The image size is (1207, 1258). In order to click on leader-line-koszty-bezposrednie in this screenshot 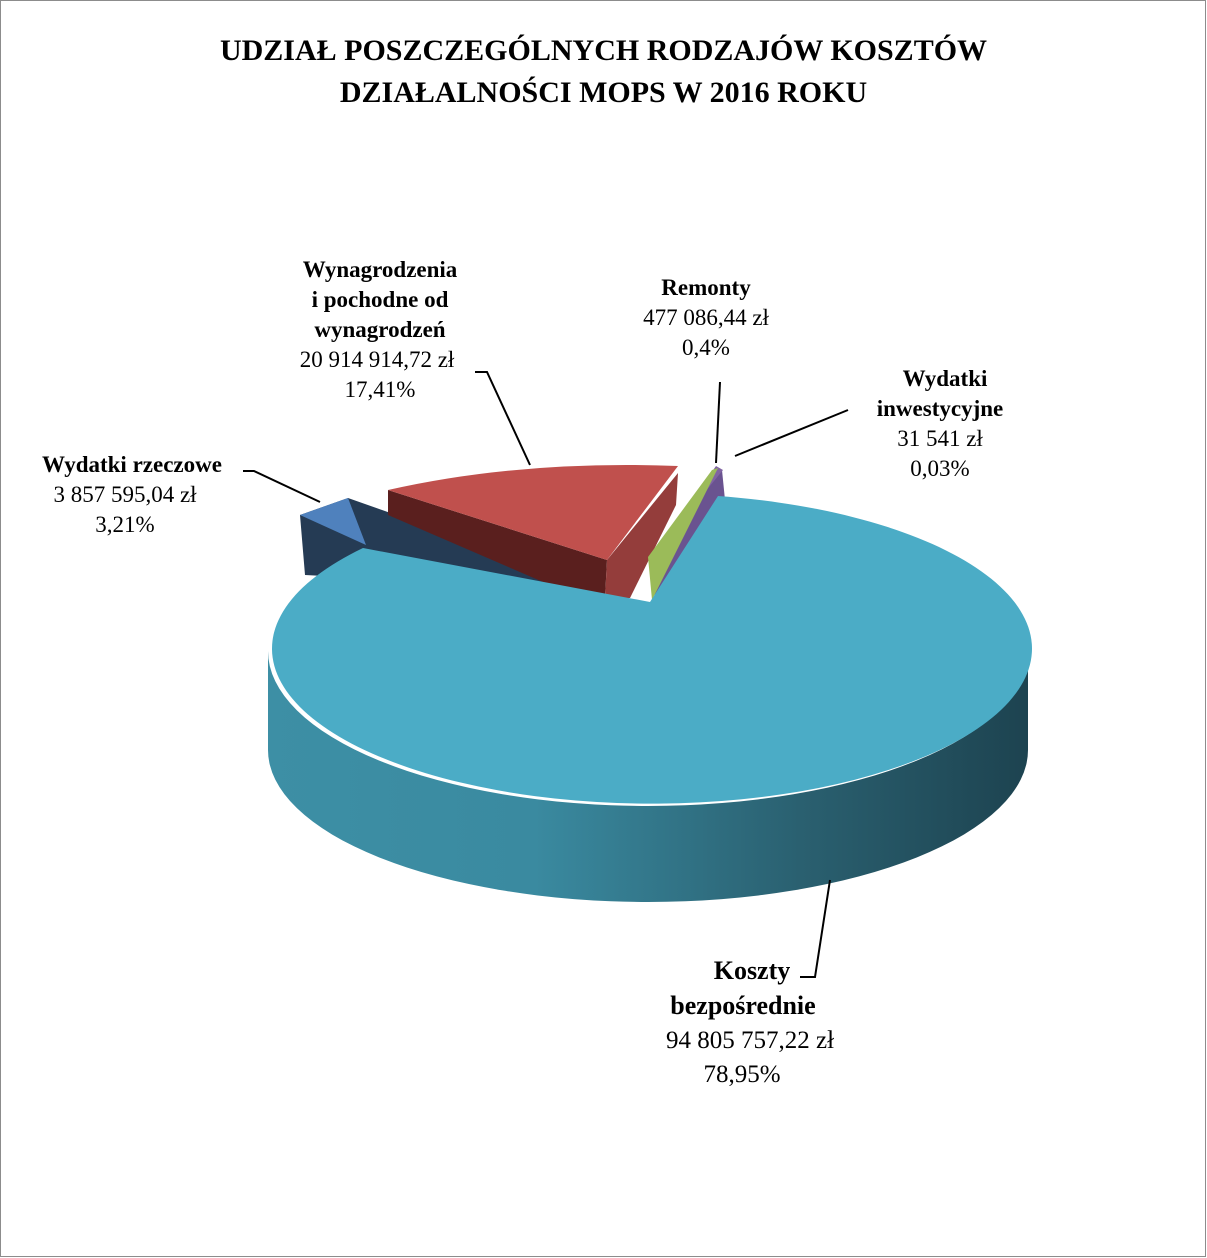, I will do `click(815, 928)`.